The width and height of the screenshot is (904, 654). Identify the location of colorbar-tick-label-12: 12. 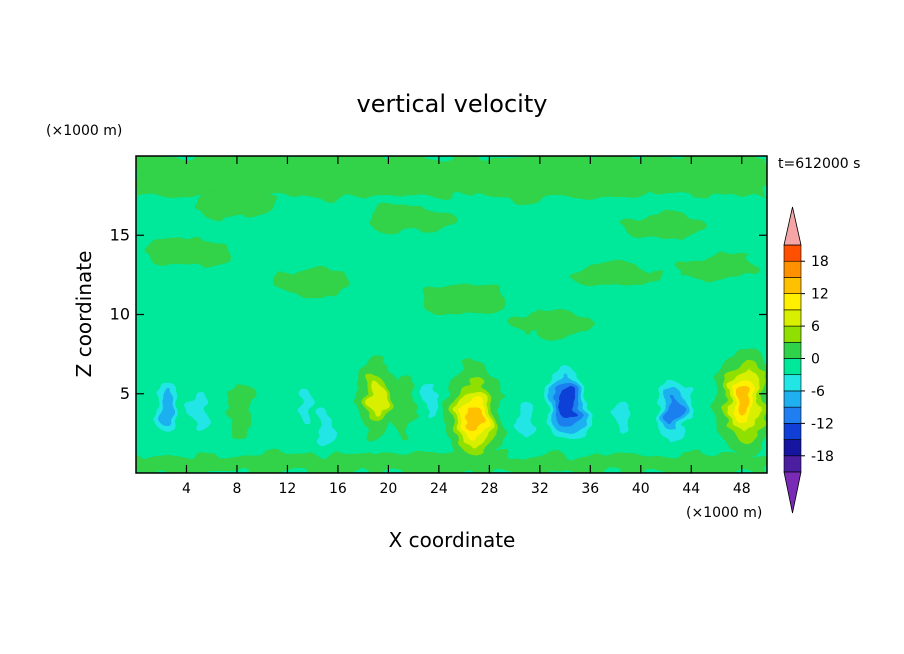
(820, 295).